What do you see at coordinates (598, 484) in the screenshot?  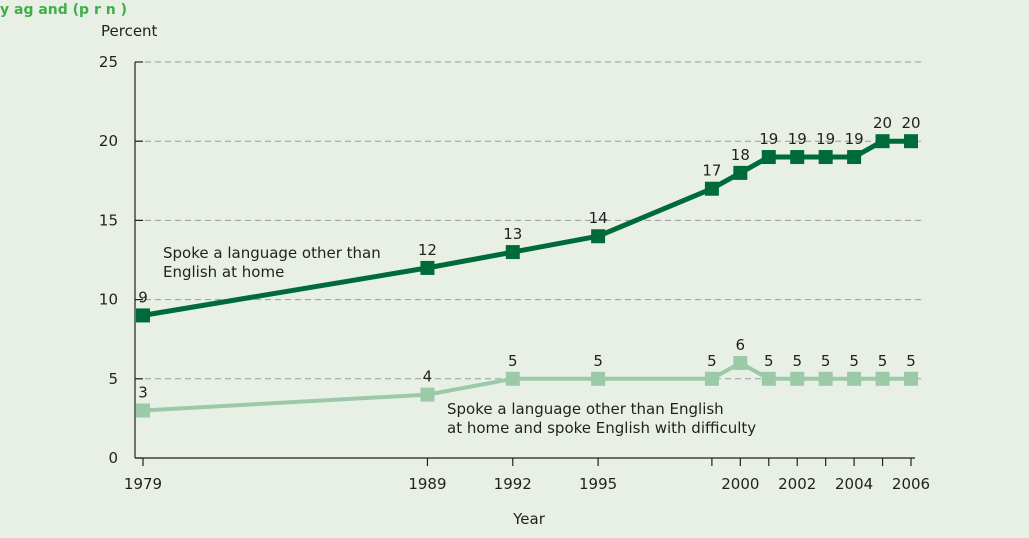 I see `x-tick-label: 1995` at bounding box center [598, 484].